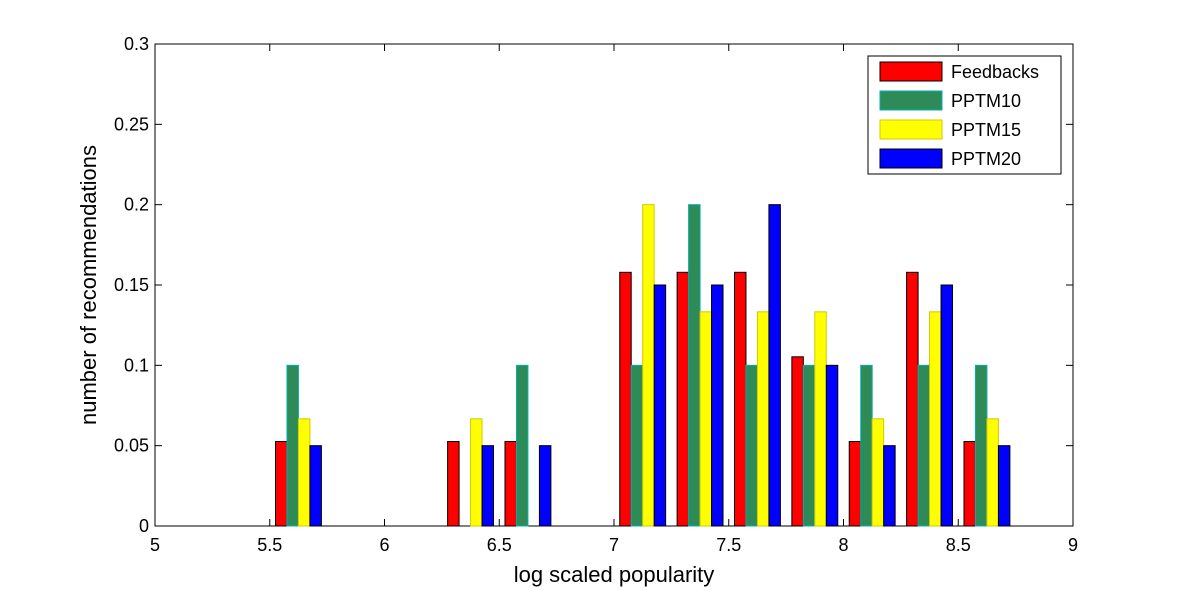 This screenshot has width=1183, height=591. What do you see at coordinates (958, 545) in the screenshot?
I see `x-tick-label: 8.5` at bounding box center [958, 545].